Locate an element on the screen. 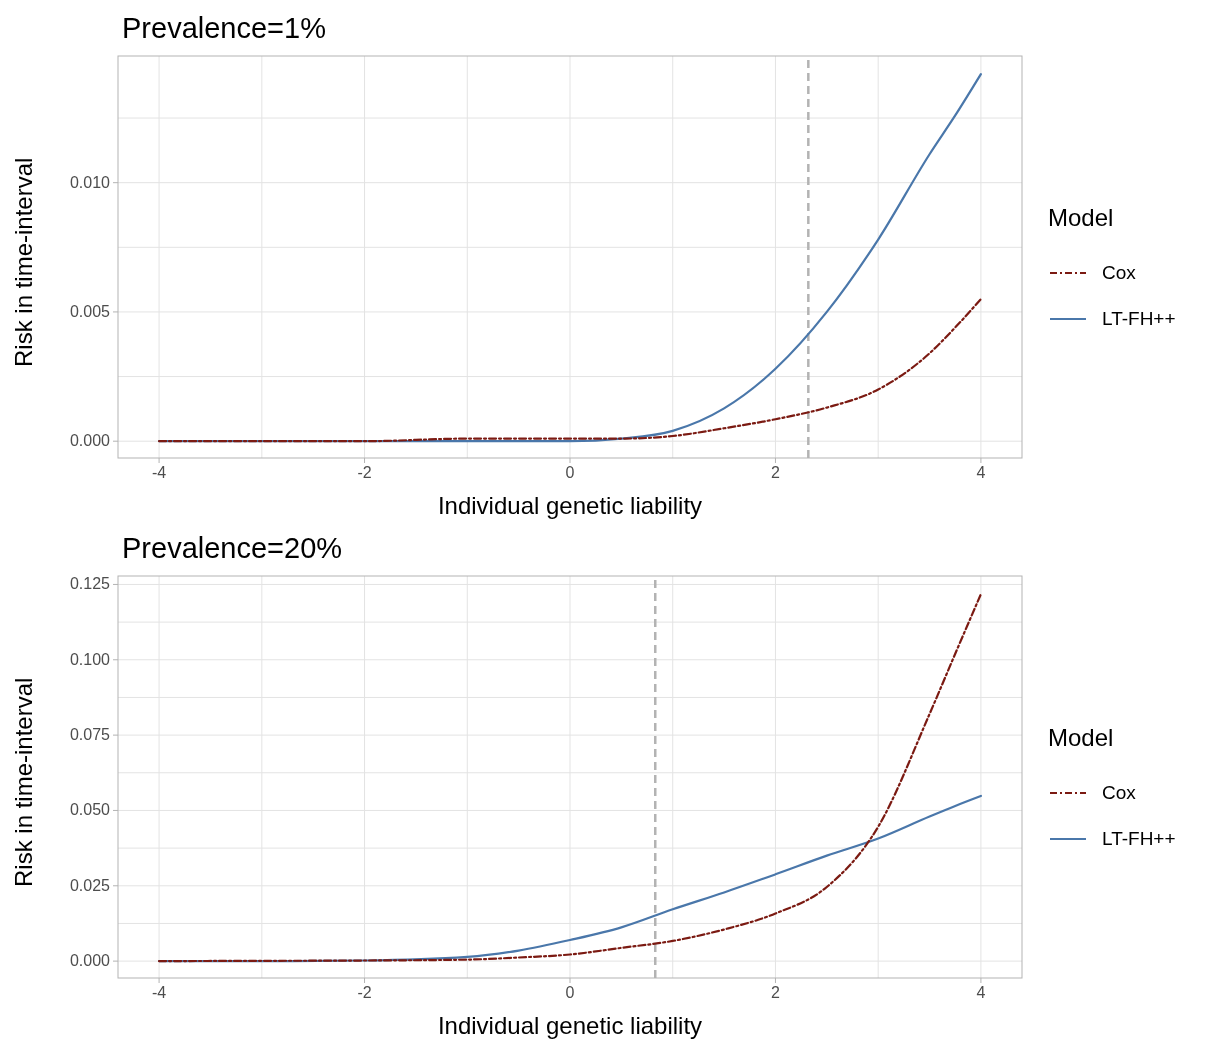  y-tick-label: 0.025 is located at coordinates (90, 885).